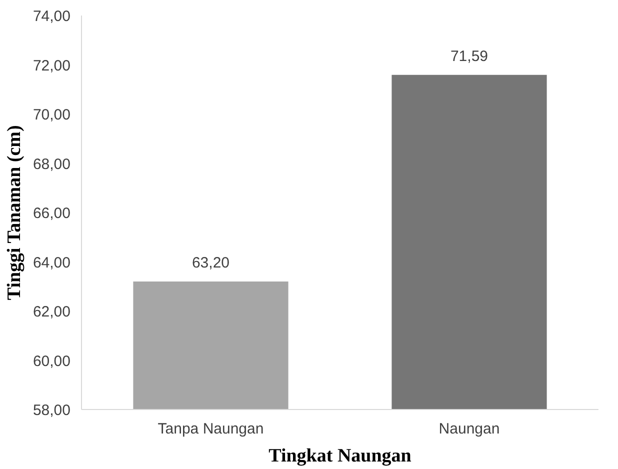 This screenshot has height=469, width=618. What do you see at coordinates (51, 410) in the screenshot?
I see `y-tick-label: 58,00` at bounding box center [51, 410].